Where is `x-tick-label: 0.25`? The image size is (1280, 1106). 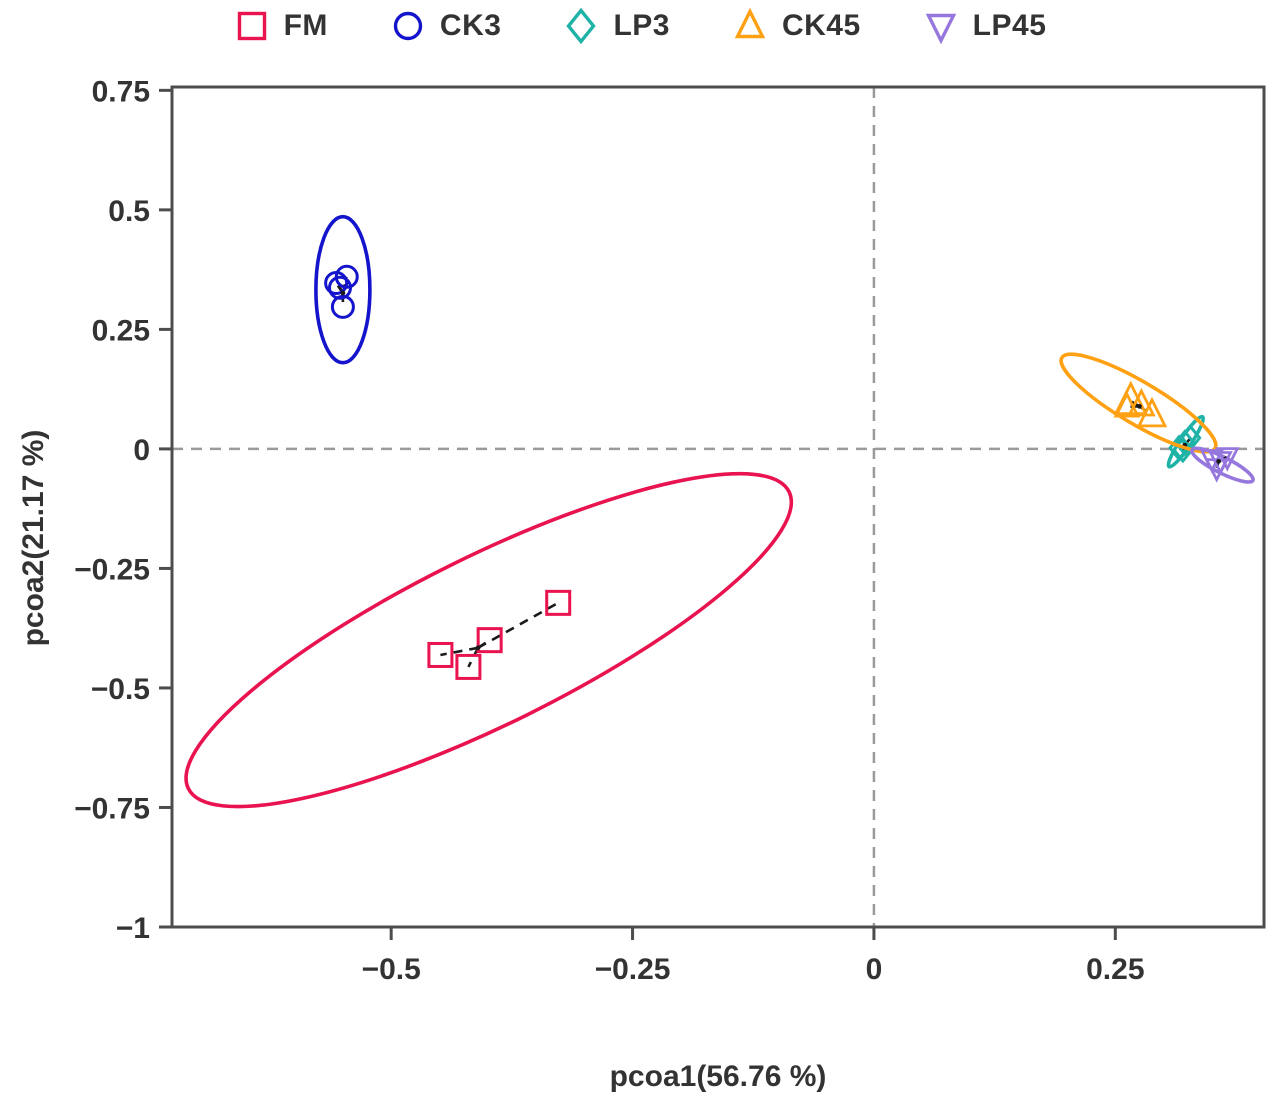
x-tick-label: 0.25 is located at coordinates (1115, 969).